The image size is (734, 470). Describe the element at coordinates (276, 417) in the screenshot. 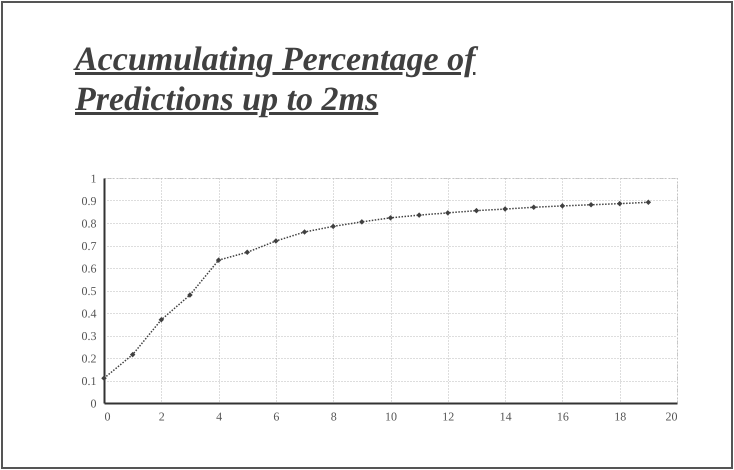

I see `x-tick-label: 6` at that location.